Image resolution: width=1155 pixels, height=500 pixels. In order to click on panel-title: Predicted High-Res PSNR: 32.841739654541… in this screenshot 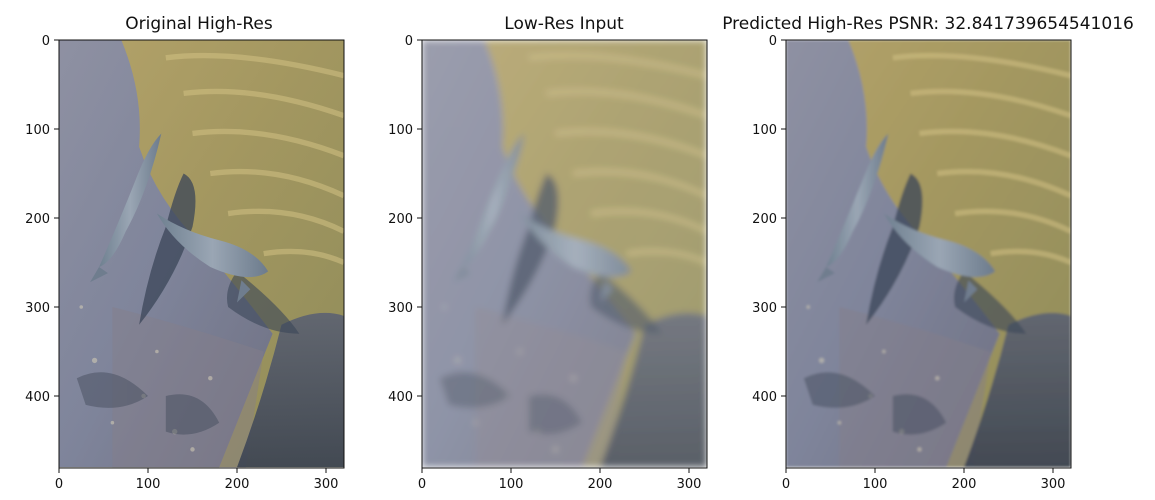, I will do `click(928, 24)`.